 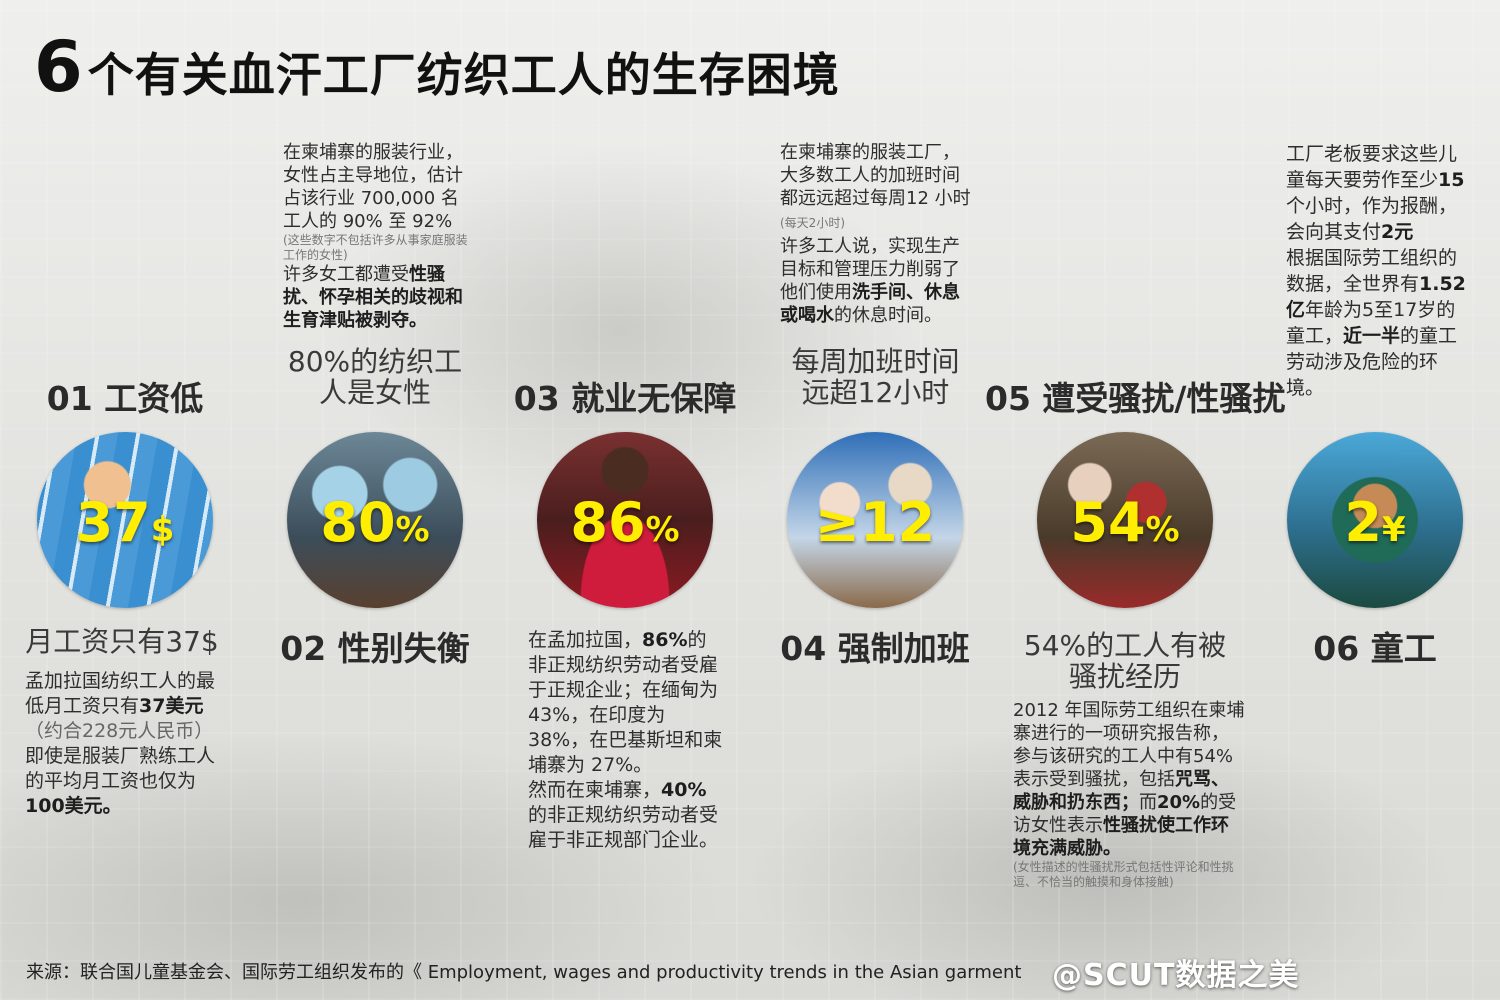 I want to click on stat-value-harassment: 54%, so click(x=1125, y=522).